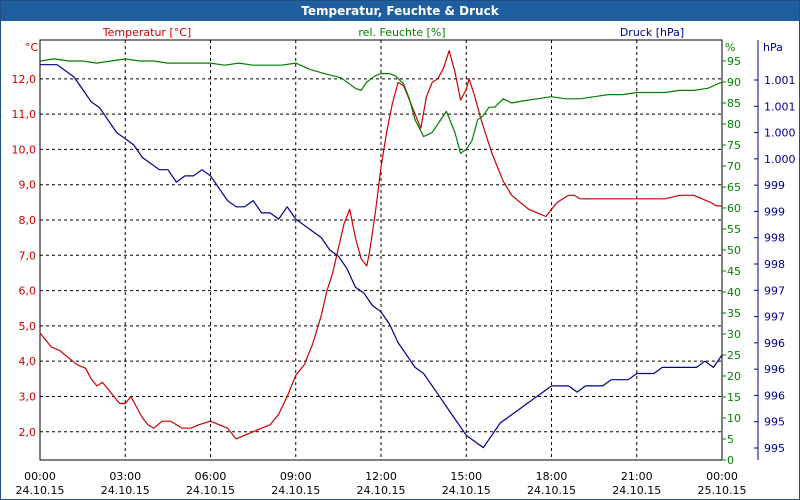 The height and width of the screenshot is (500, 800). Describe the element at coordinates (401, 32) in the screenshot. I see `hum-axis-title: rel. Feuchte [%]` at that location.